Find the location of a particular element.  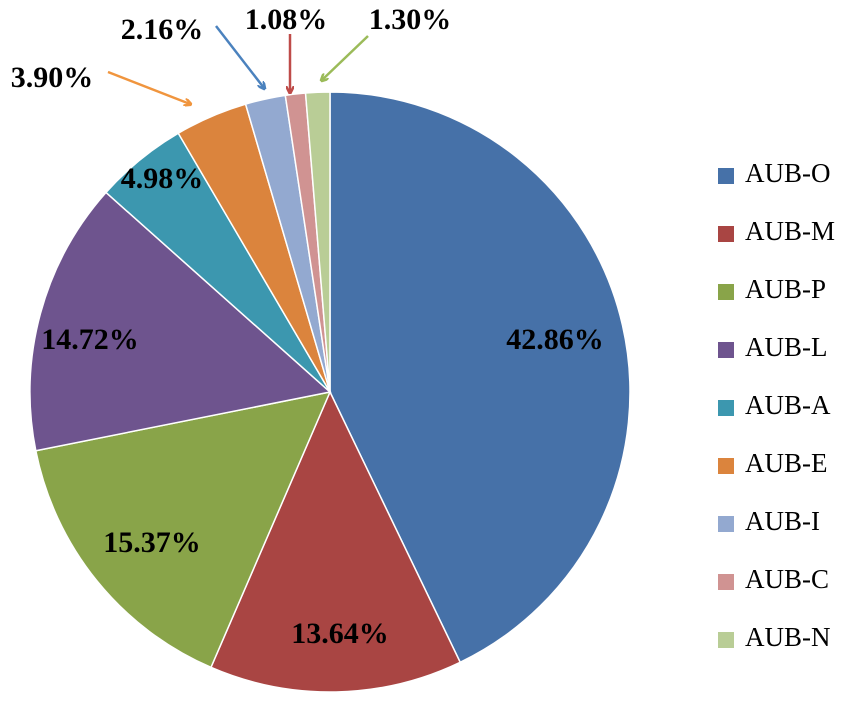

slice-aub-m is located at coordinates (335, 541).